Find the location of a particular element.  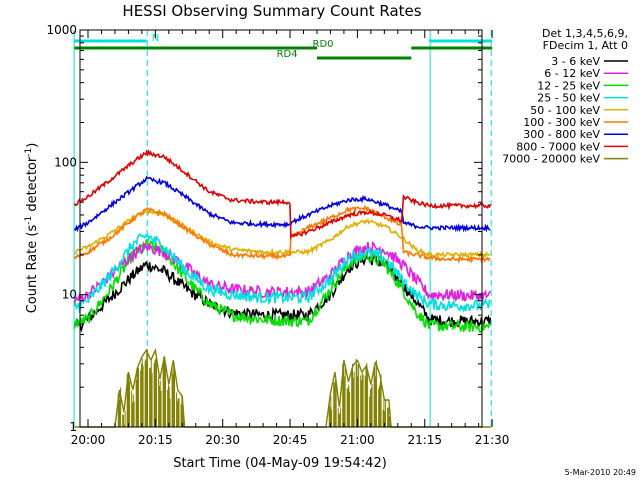

legend-label: 12 - 25 keV is located at coordinates (568, 85).